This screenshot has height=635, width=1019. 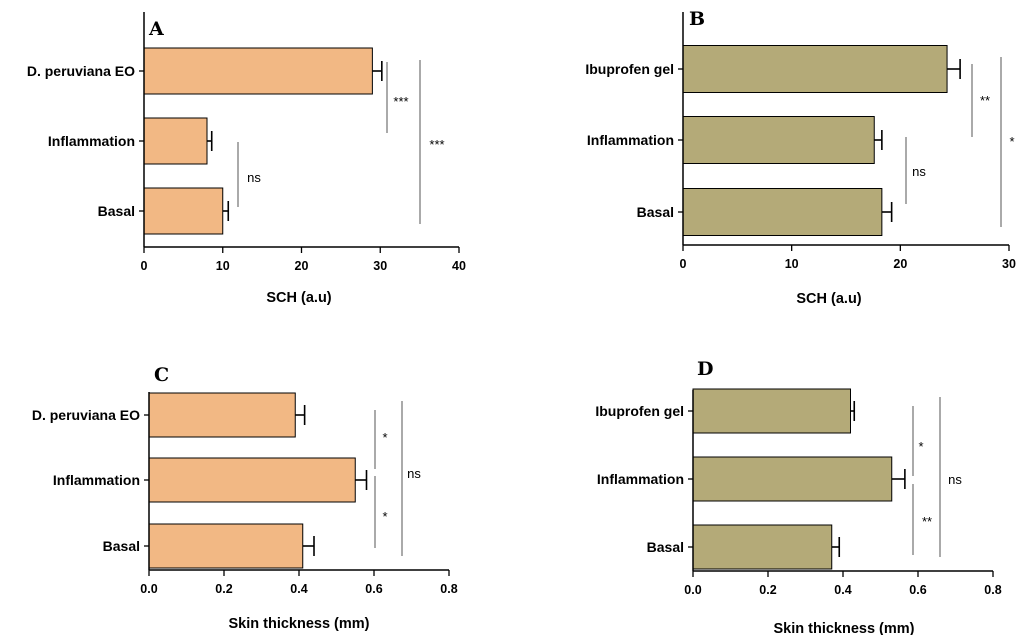 I want to click on x-tick-label: 40, so click(x=459, y=266).